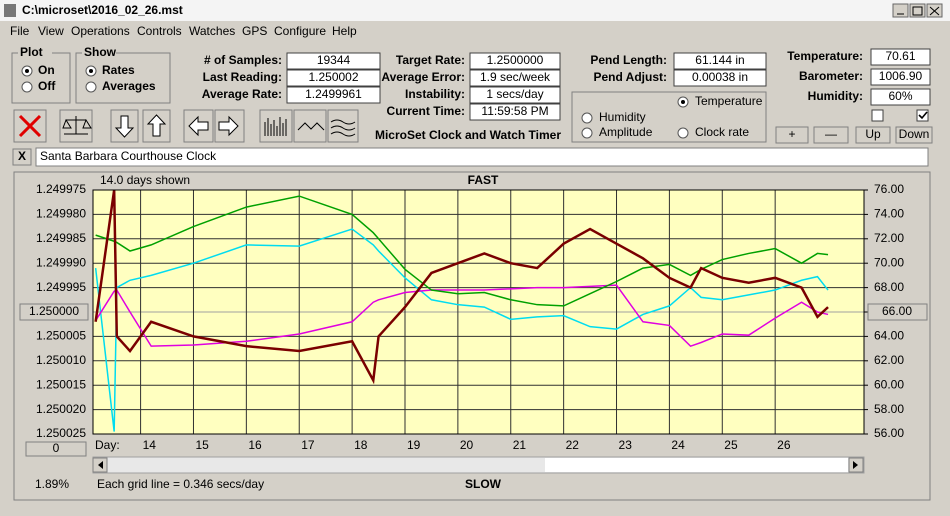 The image size is (950, 516). What do you see at coordinates (482, 157) in the screenshot?
I see `clock-name-box` at bounding box center [482, 157].